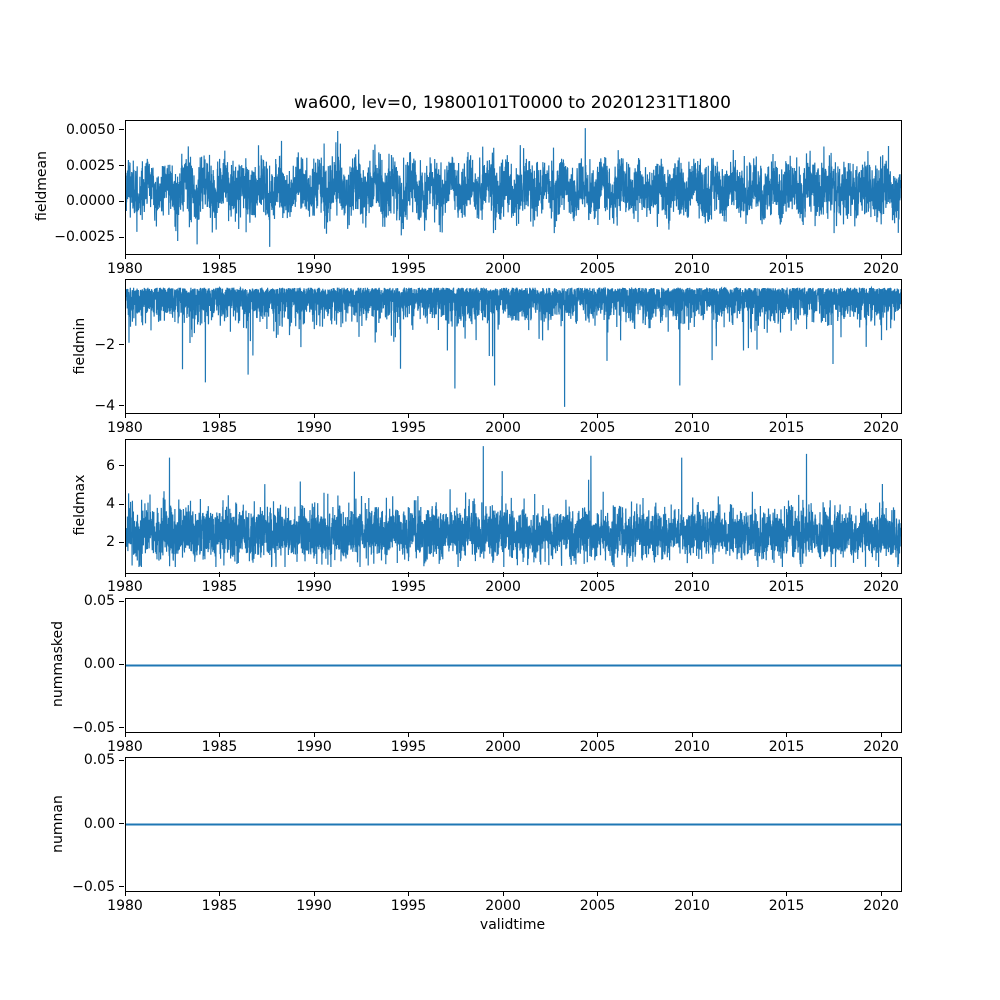 The height and width of the screenshot is (1000, 1000). Describe the element at coordinates (110, 542) in the screenshot. I see `y-tick-label: 2` at that location.